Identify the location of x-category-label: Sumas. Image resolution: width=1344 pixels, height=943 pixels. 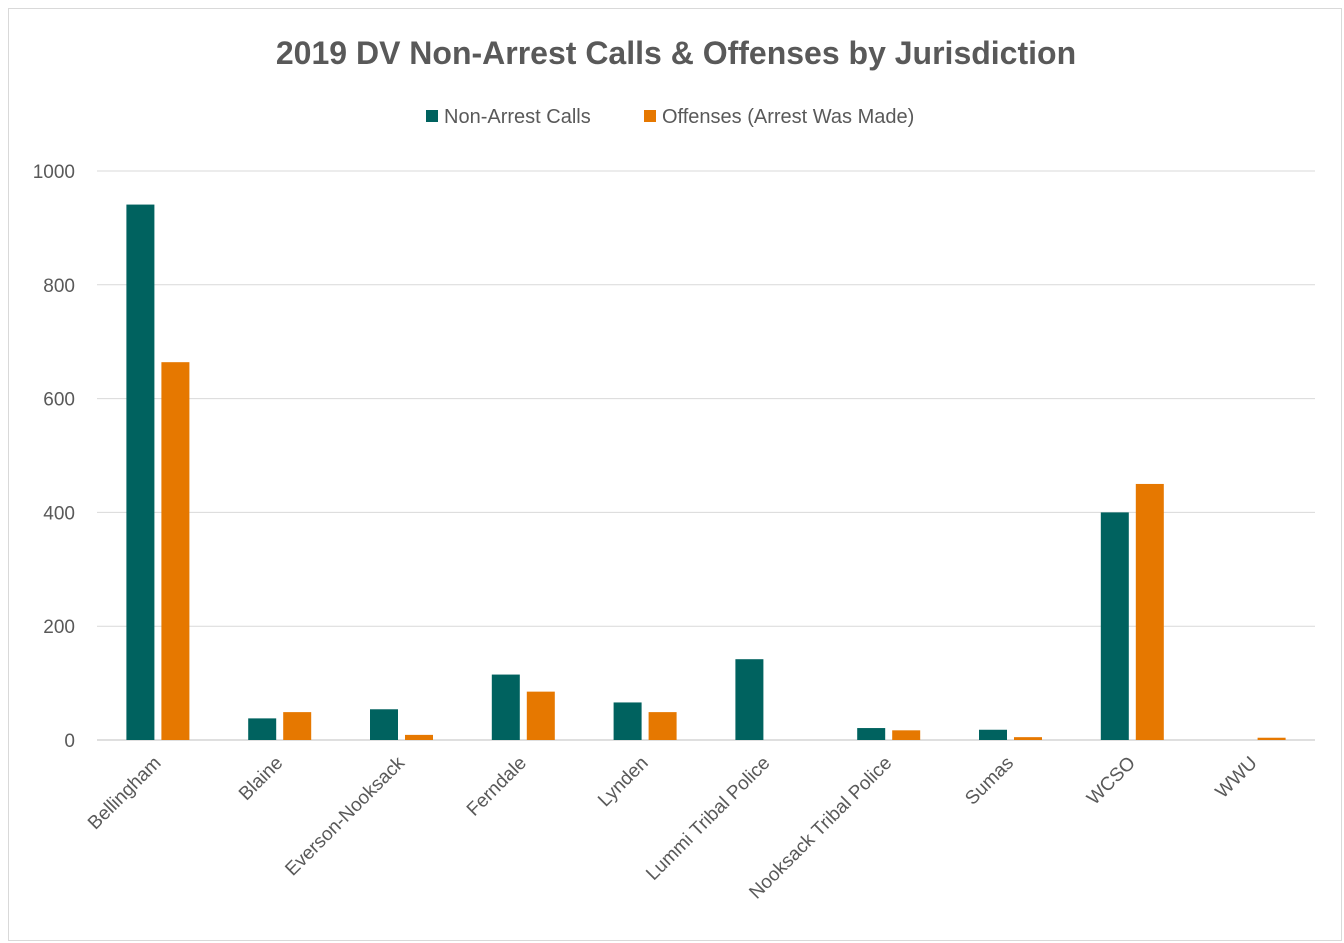
(989, 781).